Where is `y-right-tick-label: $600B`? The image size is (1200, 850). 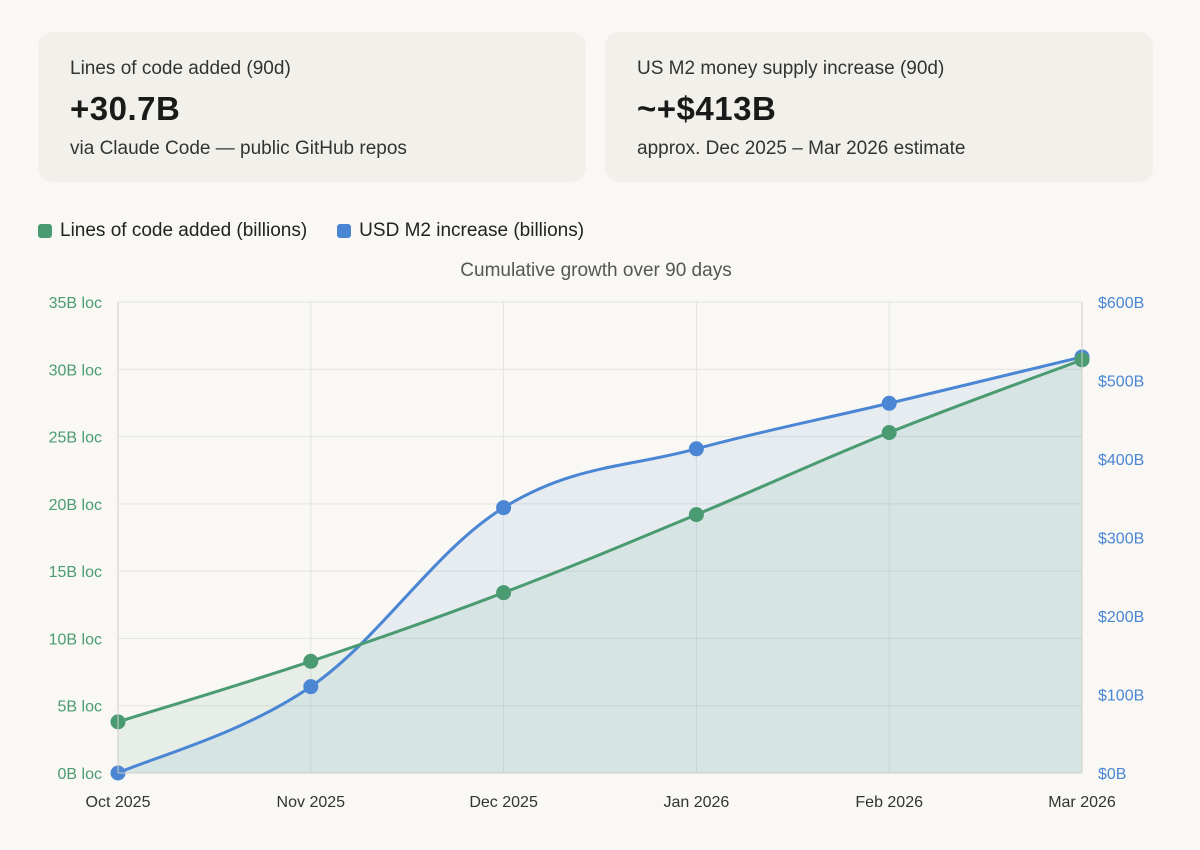
y-right-tick-label: $600B is located at coordinates (1121, 303).